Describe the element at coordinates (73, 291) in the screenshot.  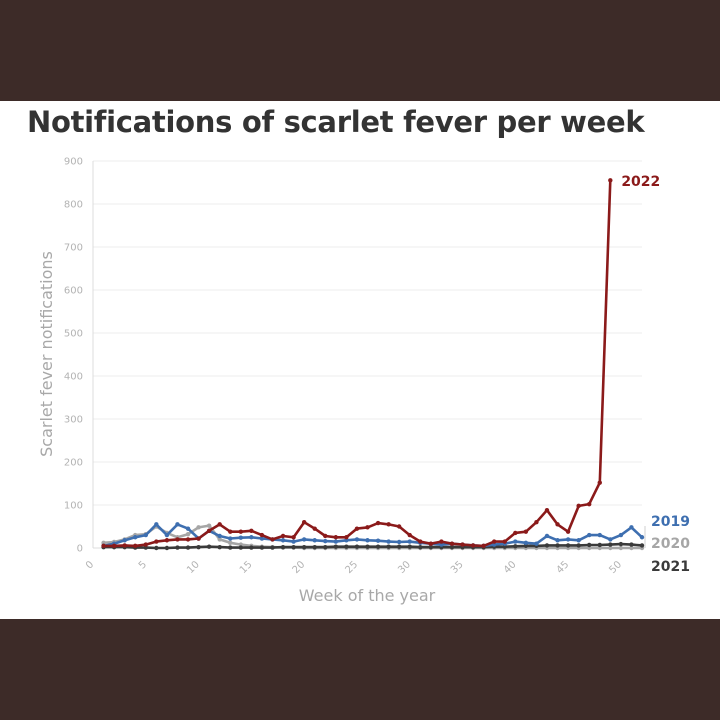
I see `y-tick-label: 600` at that location.